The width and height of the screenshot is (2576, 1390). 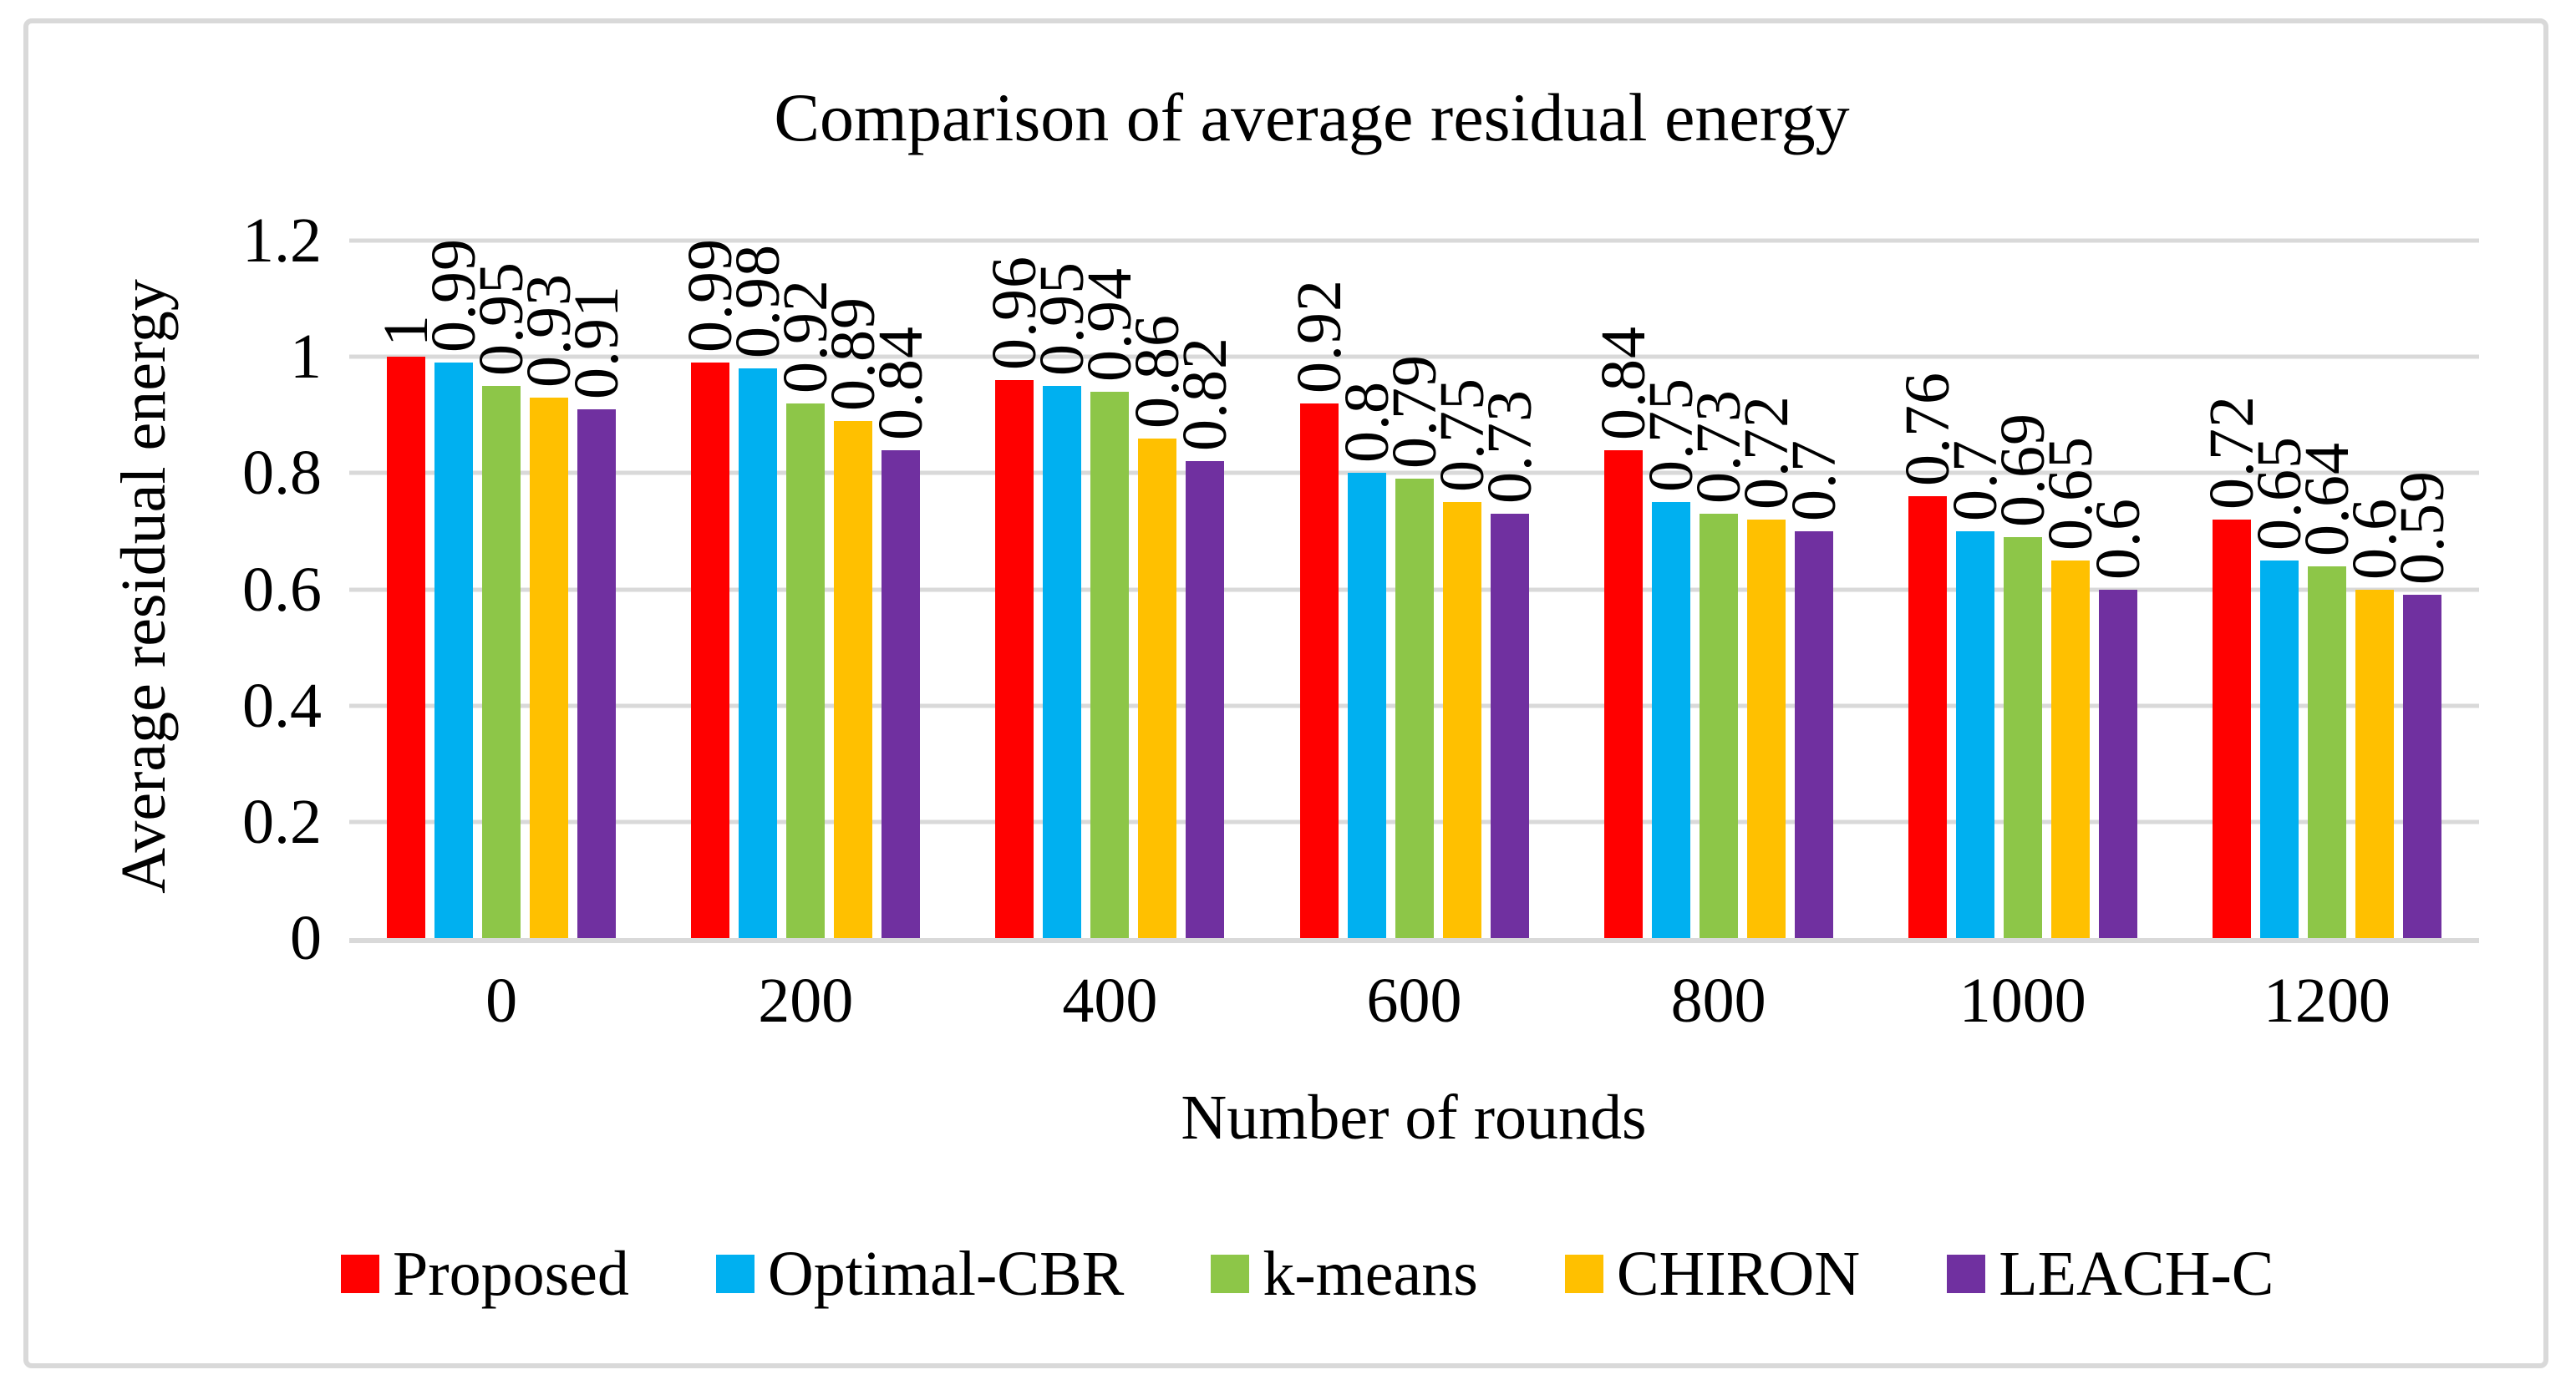 I want to click on x-axis-line, so click(x=1414, y=940).